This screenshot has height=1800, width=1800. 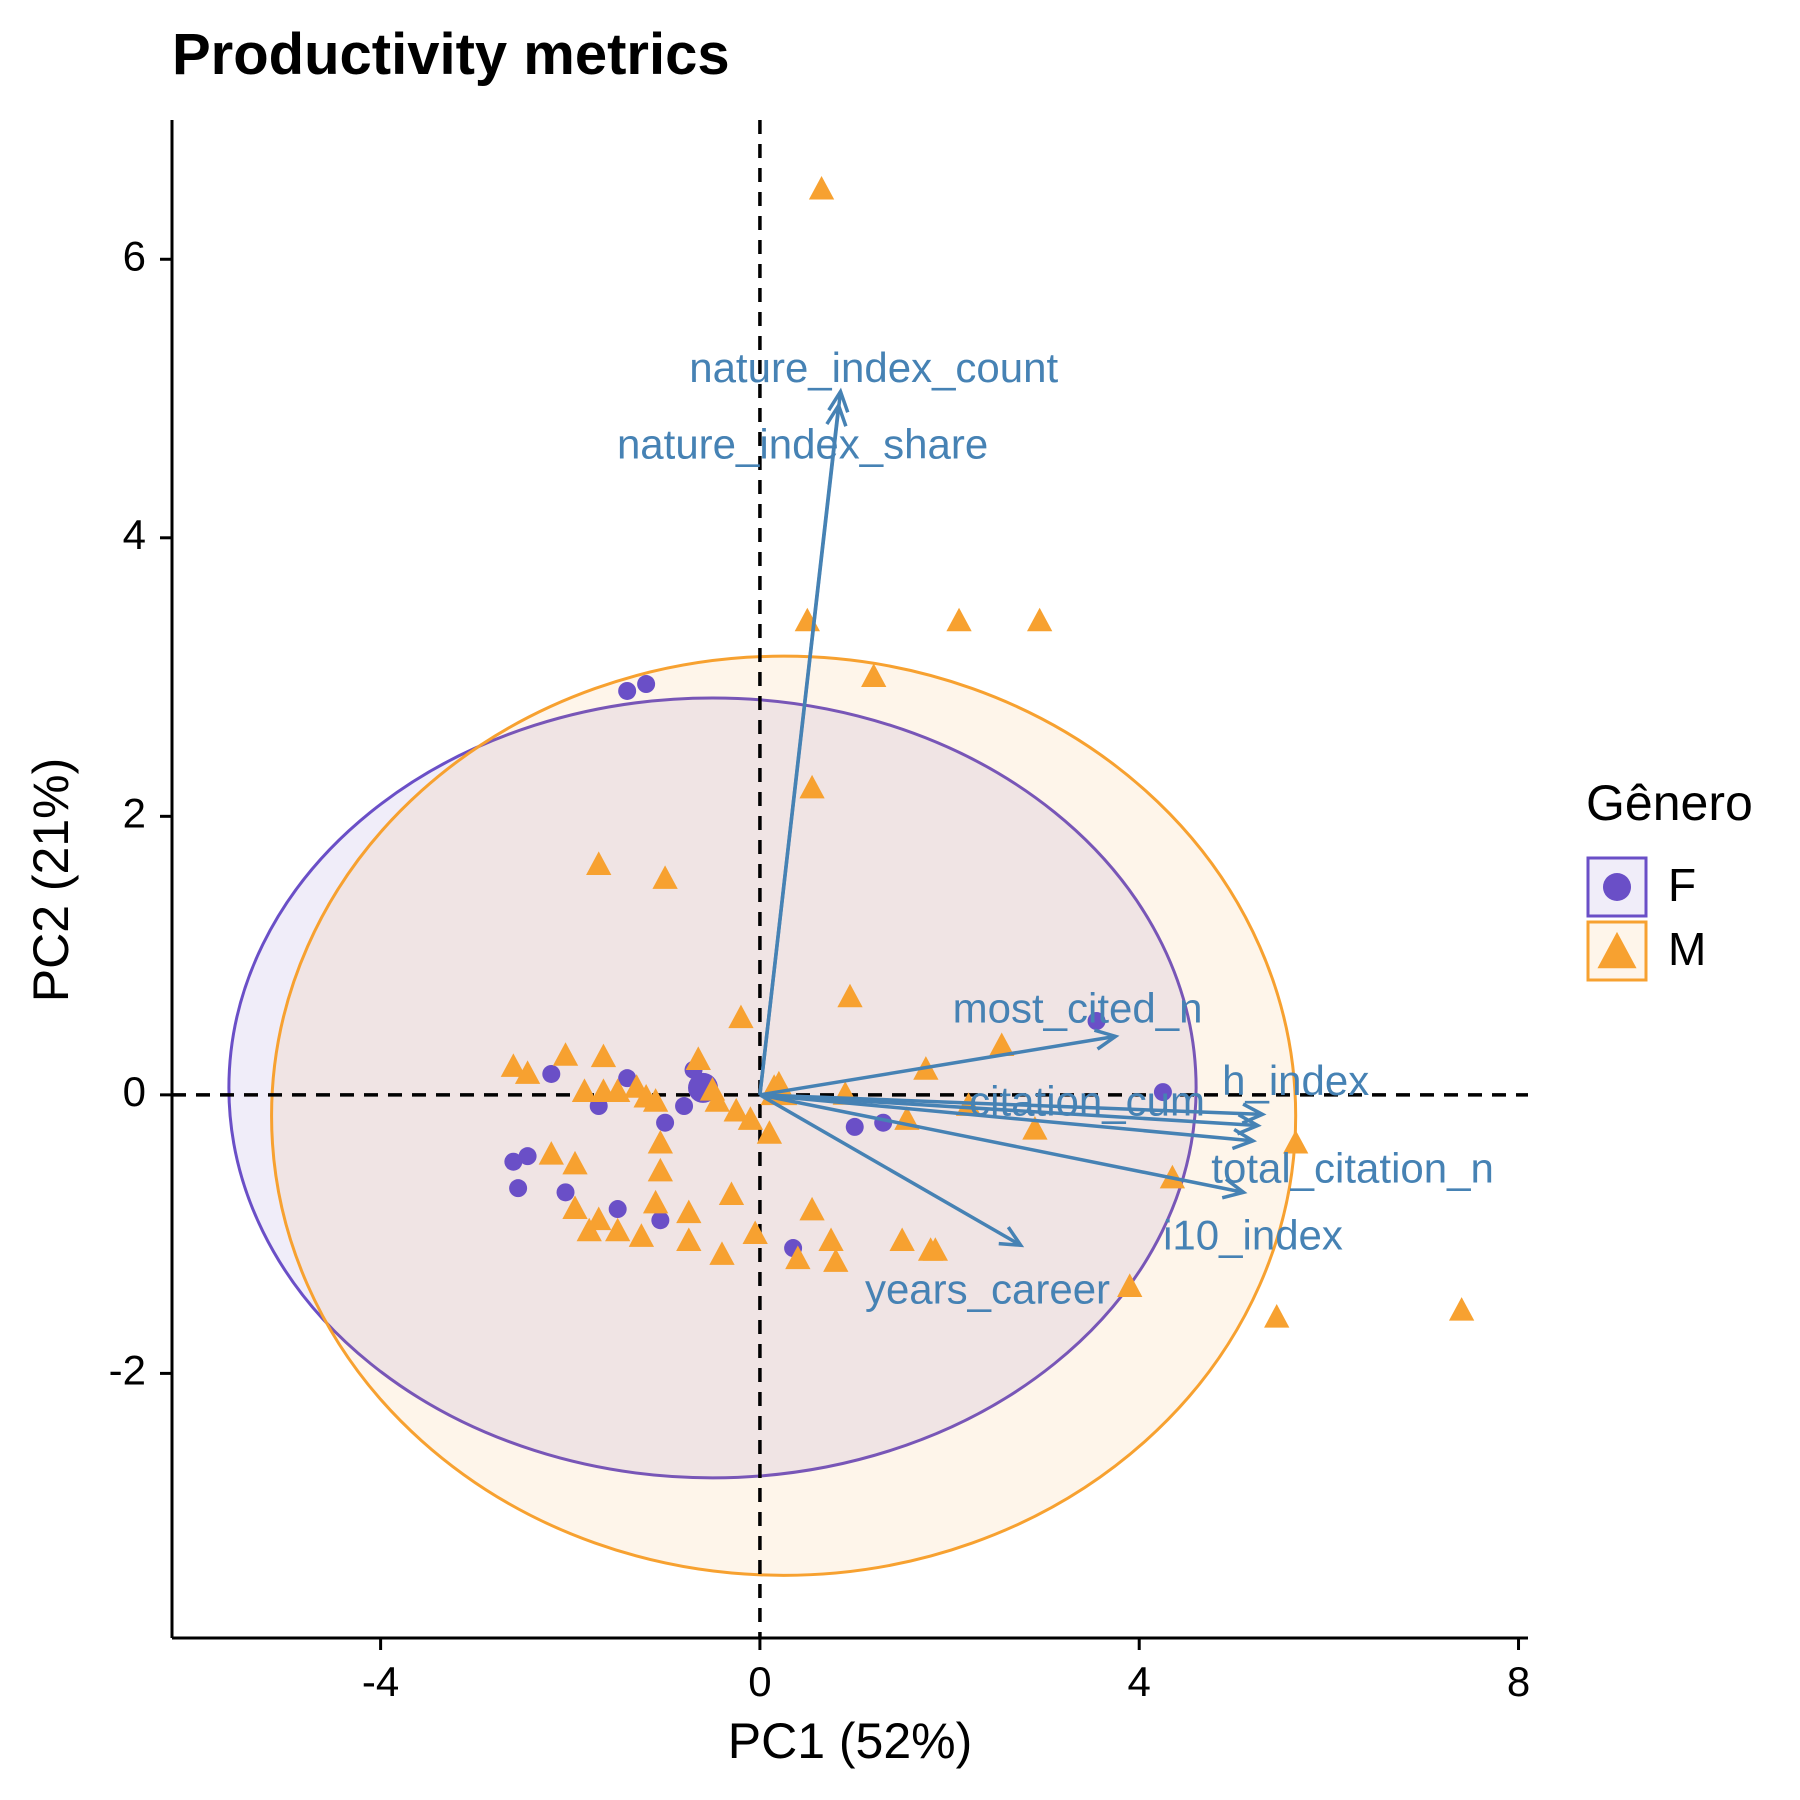 What do you see at coordinates (380, 1681) in the screenshot?
I see `x-tick-label: -4` at bounding box center [380, 1681].